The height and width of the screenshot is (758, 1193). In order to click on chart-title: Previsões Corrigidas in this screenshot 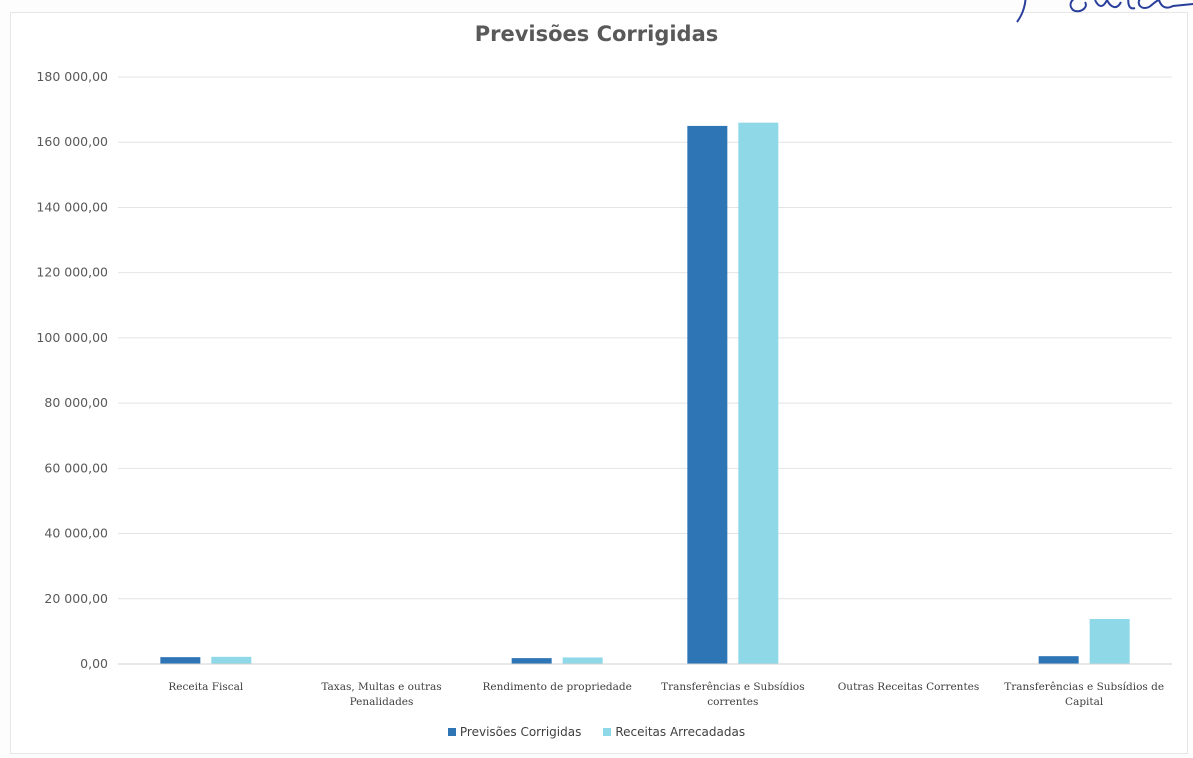, I will do `click(596, 34)`.